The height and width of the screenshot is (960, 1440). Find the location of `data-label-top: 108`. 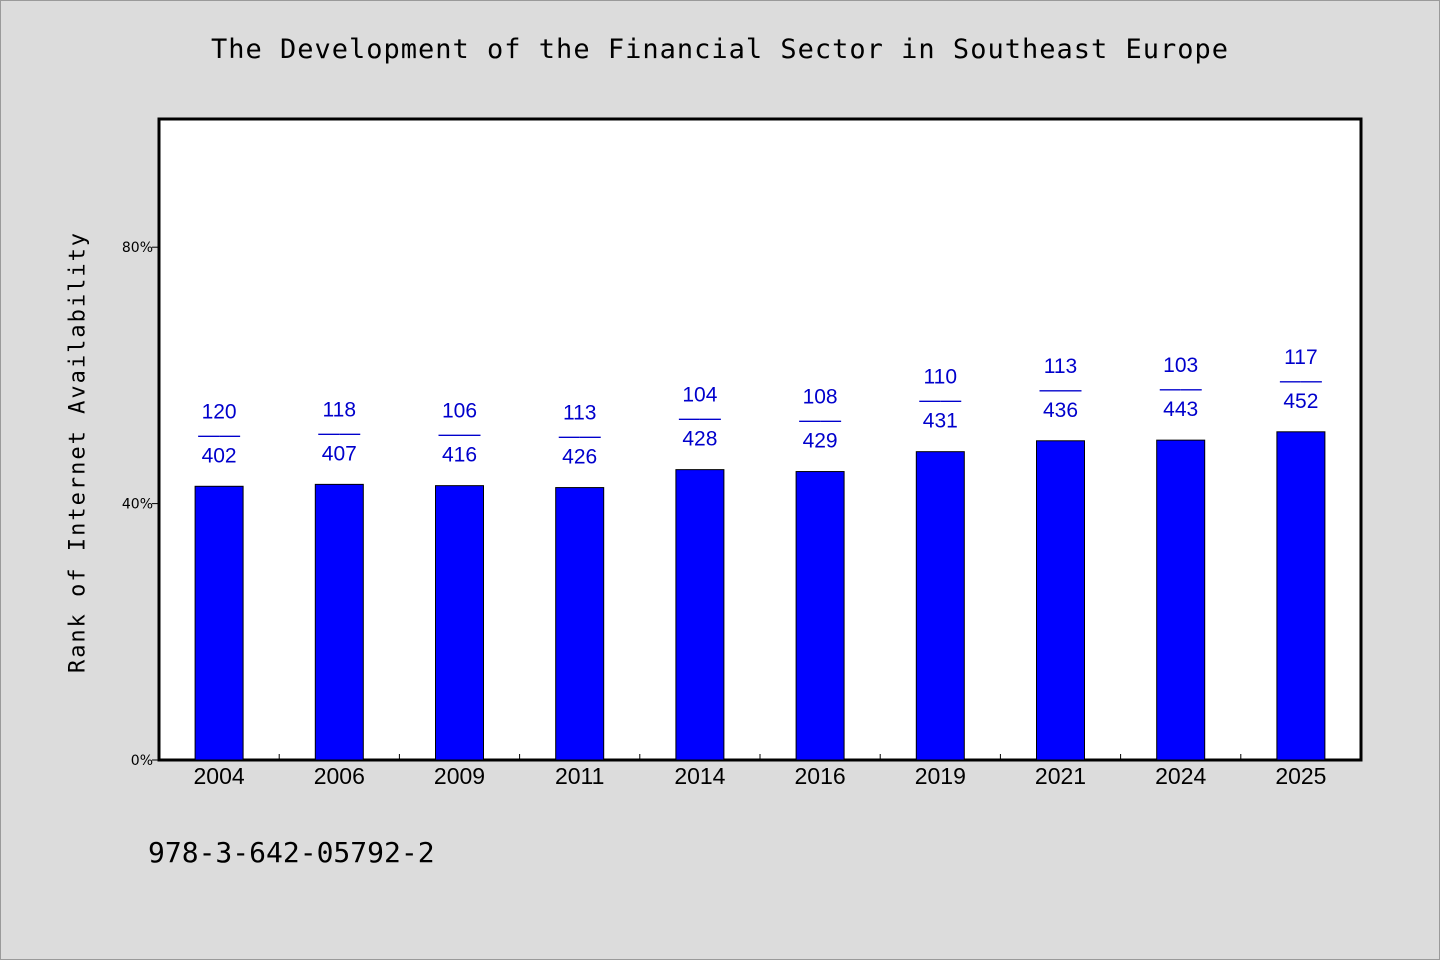

data-label-top: 108 is located at coordinates (820, 397).